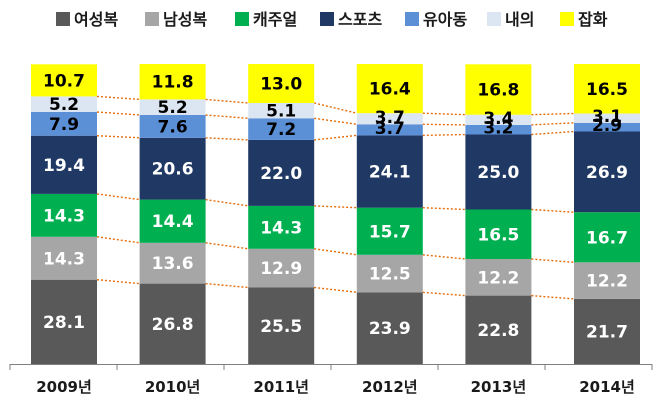 This screenshot has width=662, height=402. I want to click on value-label-1-2: 14.4, so click(173, 222).